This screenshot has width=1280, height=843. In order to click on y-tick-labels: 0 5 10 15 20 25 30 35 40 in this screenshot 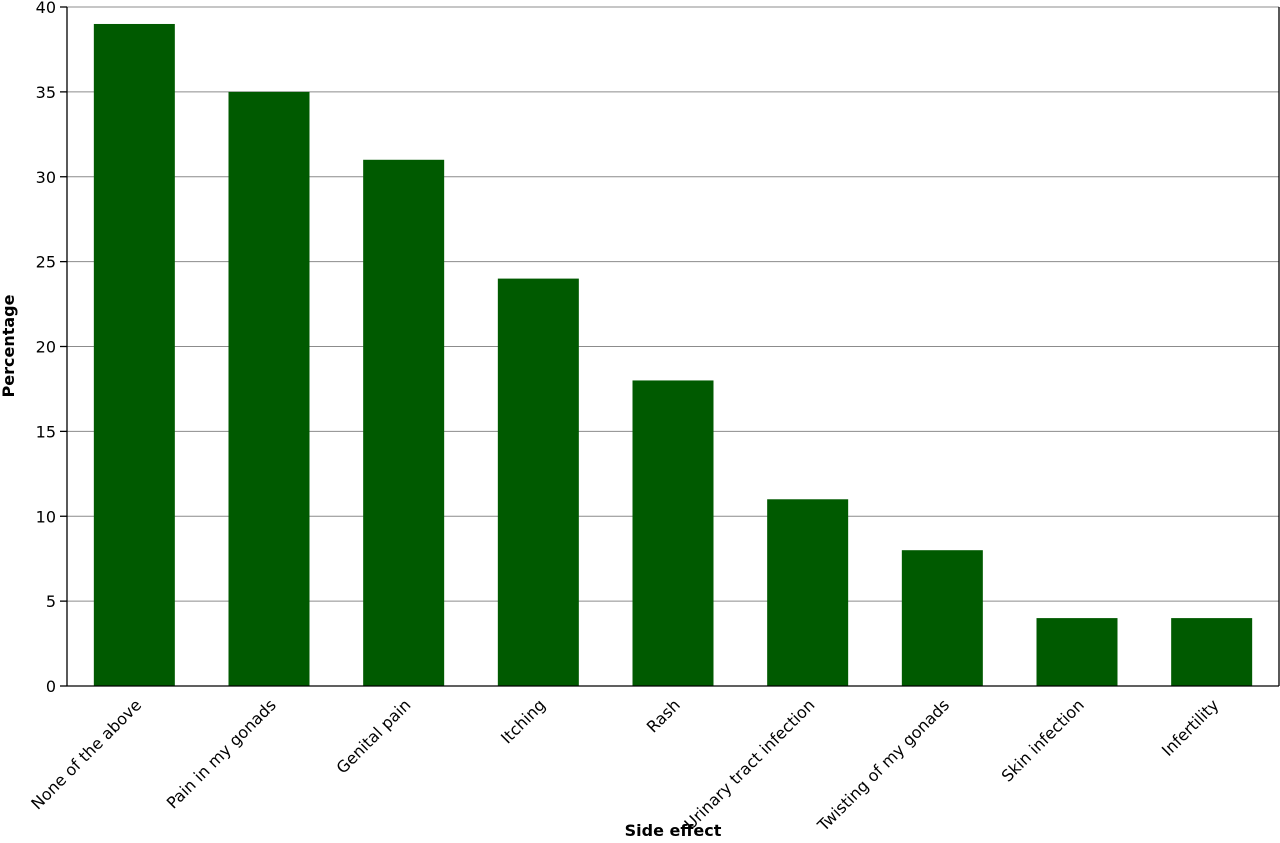, I will do `click(51, 348)`.